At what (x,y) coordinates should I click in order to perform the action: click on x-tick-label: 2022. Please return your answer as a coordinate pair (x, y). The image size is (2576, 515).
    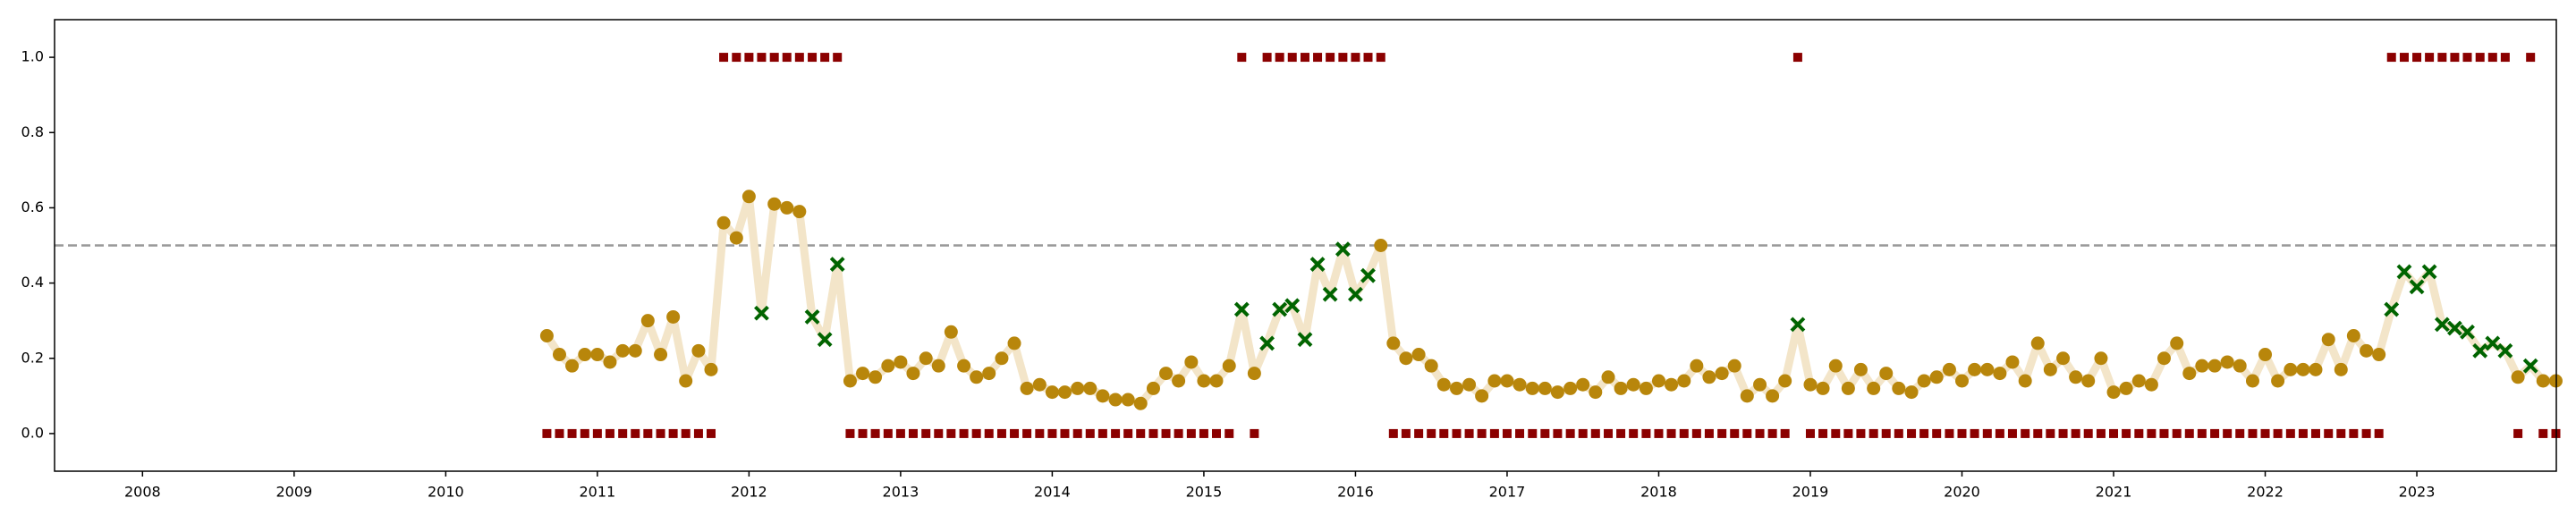
    Looking at the image, I should click on (2265, 492).